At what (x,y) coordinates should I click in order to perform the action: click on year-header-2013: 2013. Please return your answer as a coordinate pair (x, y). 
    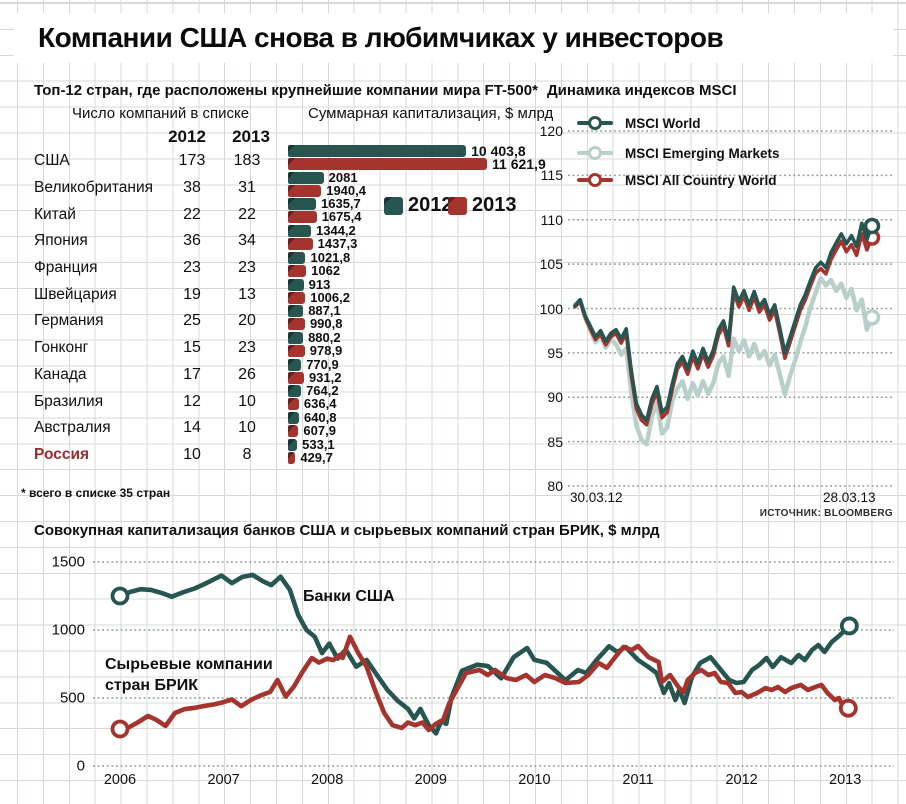
    Looking at the image, I should click on (251, 136).